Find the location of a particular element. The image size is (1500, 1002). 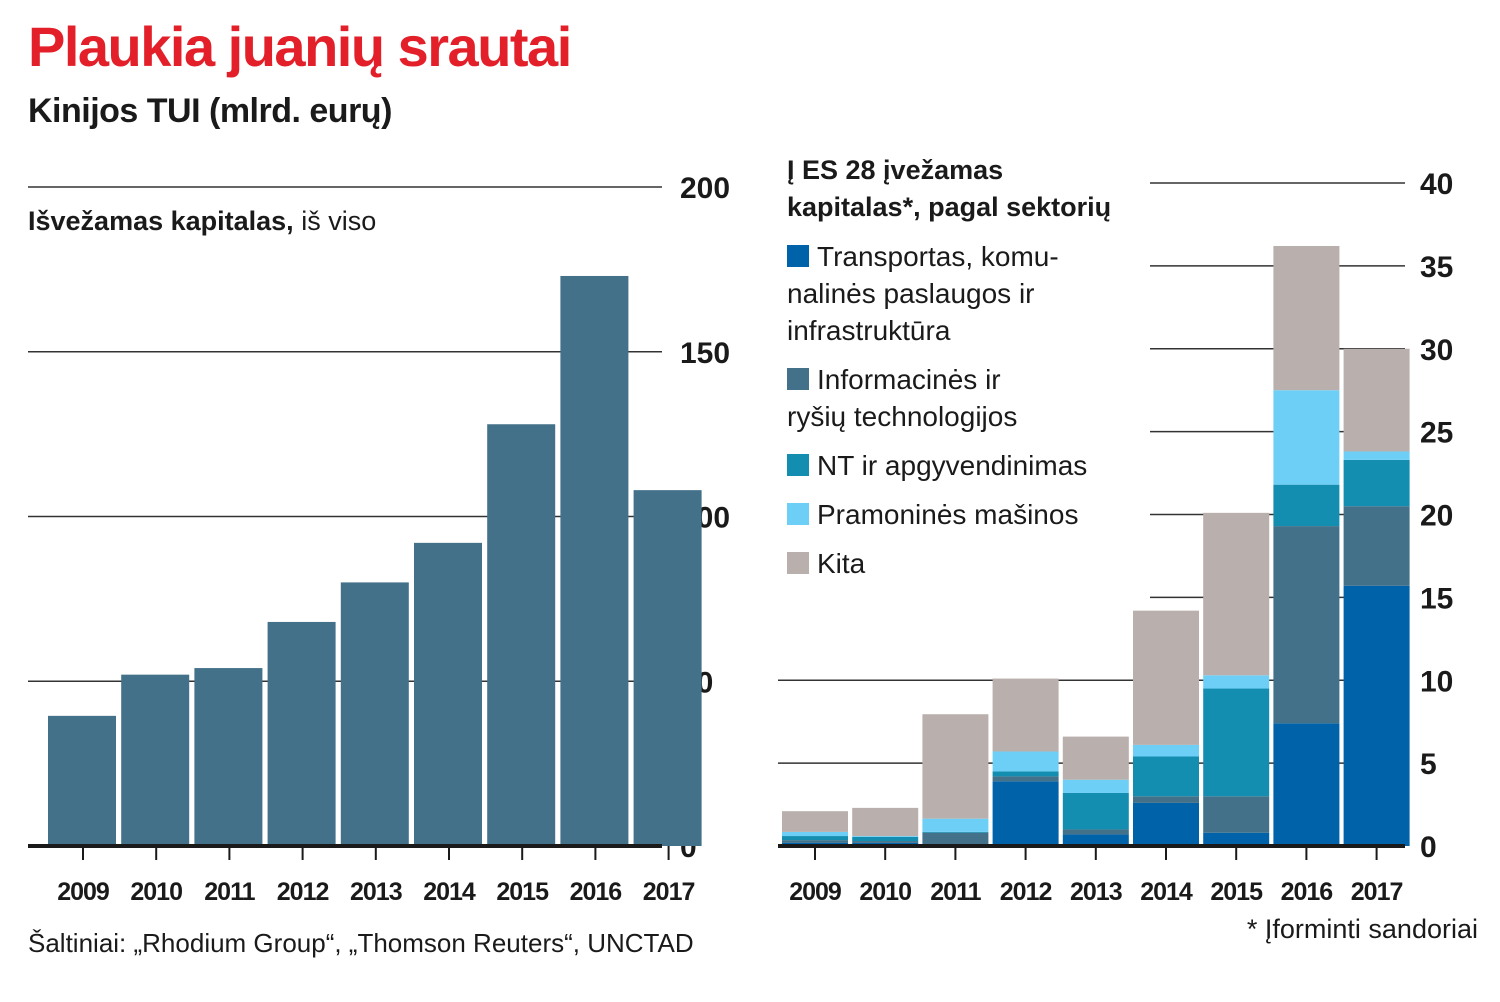

footnote: * Įforminti sandoriai is located at coordinates (1362, 929).